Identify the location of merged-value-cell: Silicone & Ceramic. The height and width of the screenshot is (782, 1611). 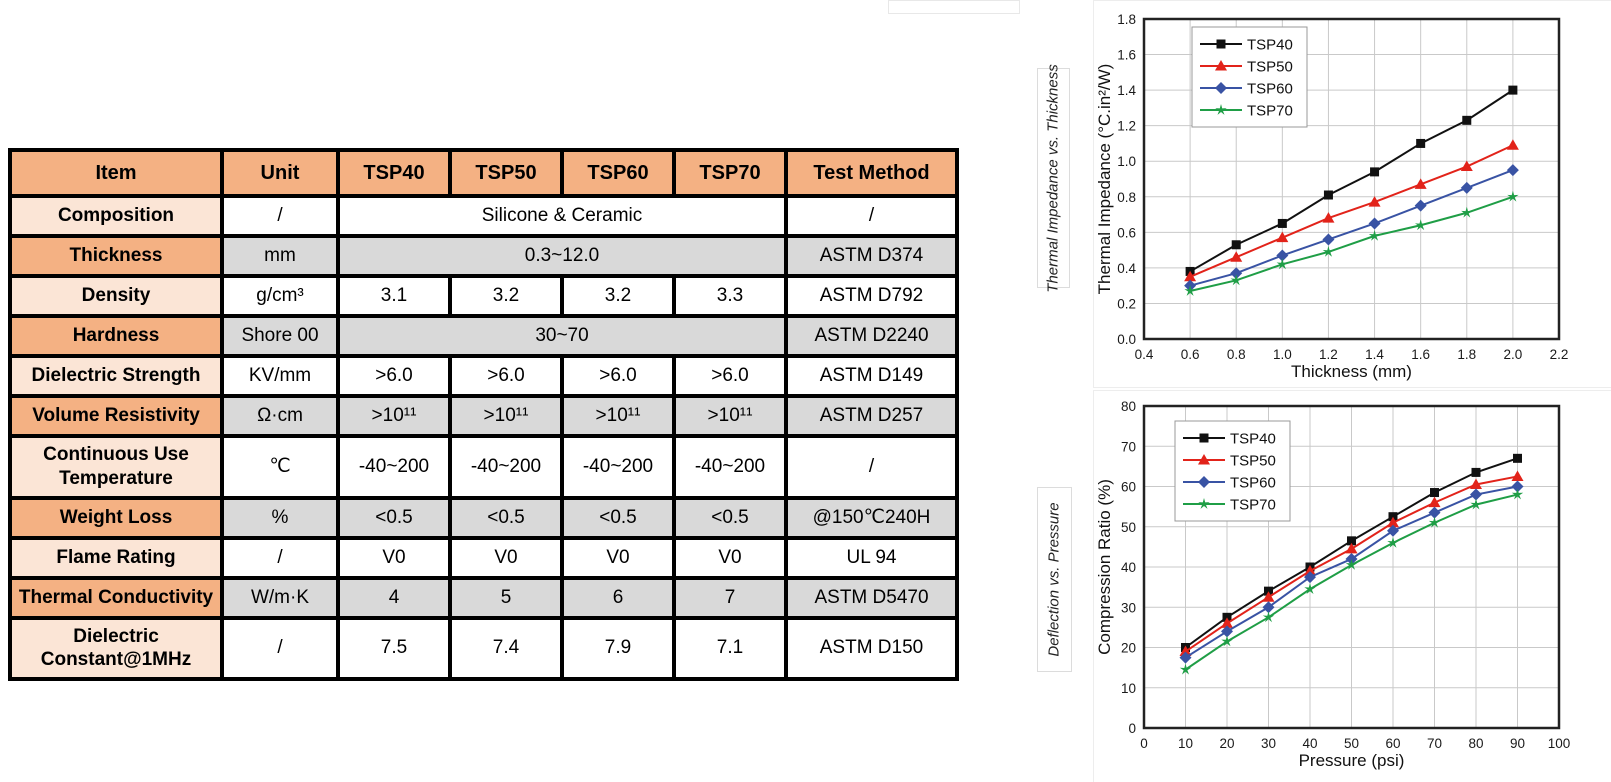
(562, 216).